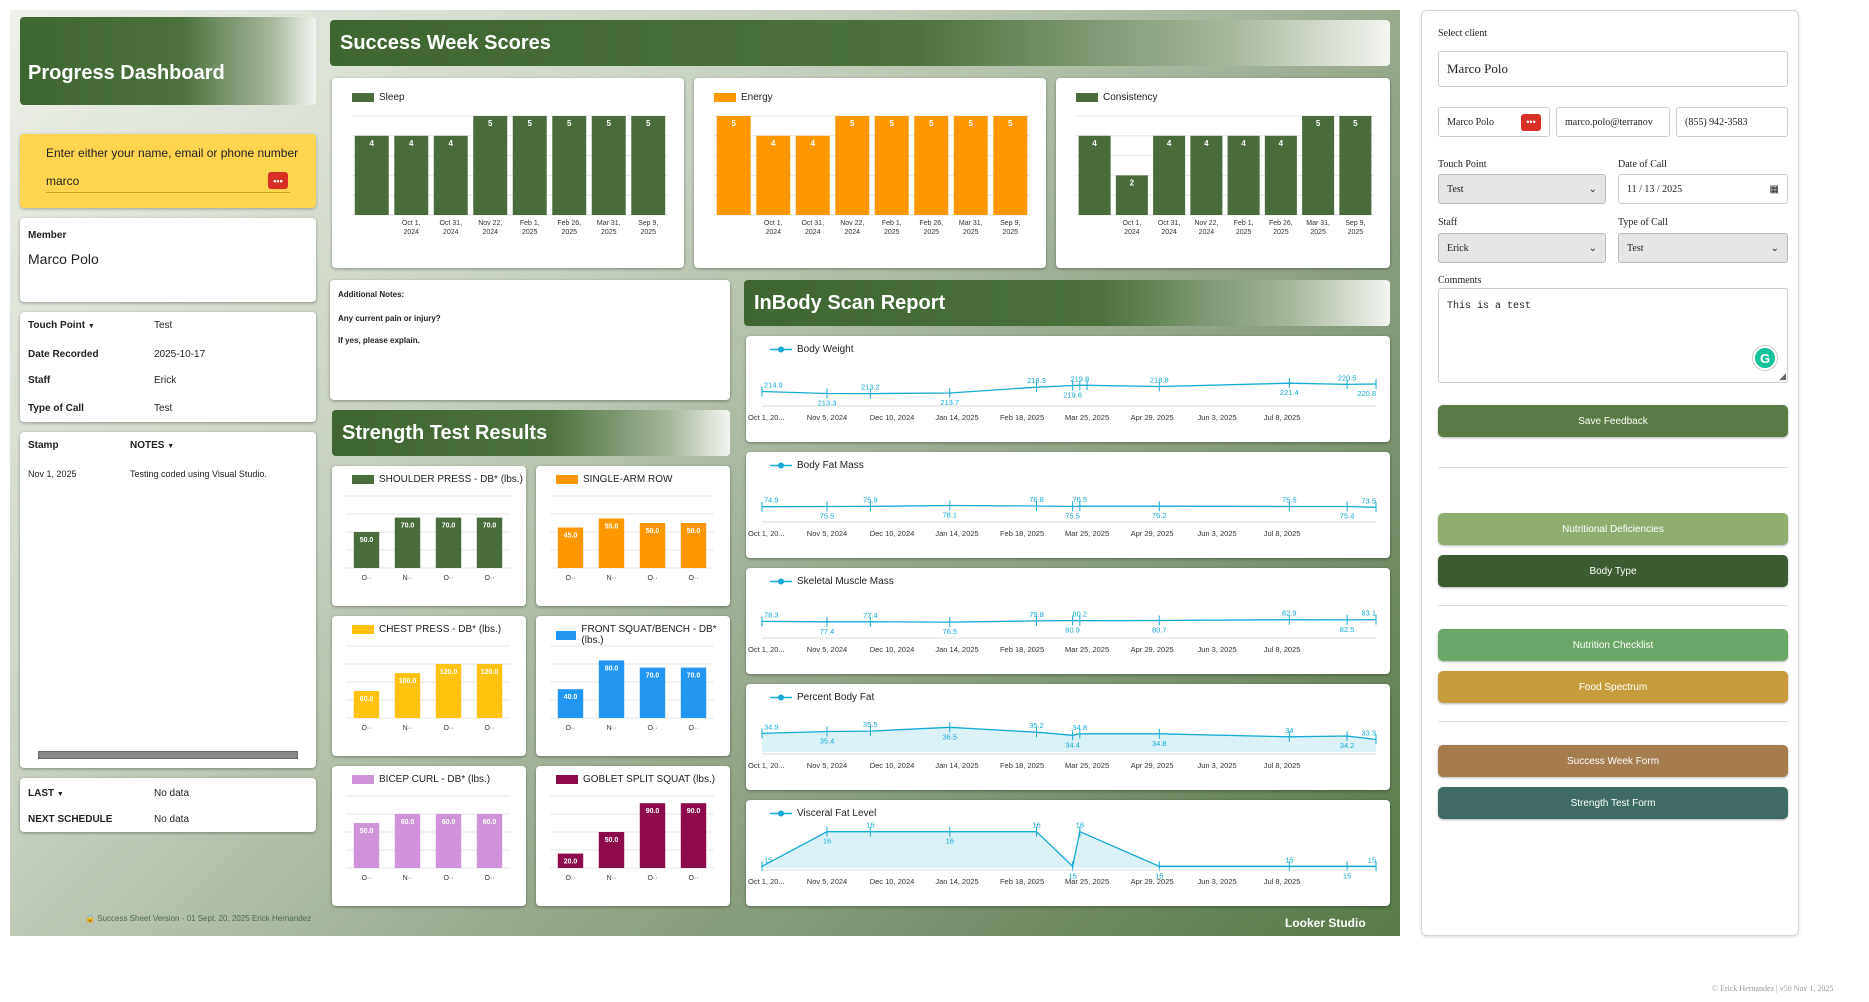 The image size is (1869, 1002). Describe the element at coordinates (1448, 222) in the screenshot. I see `staff-label: Staff` at that location.